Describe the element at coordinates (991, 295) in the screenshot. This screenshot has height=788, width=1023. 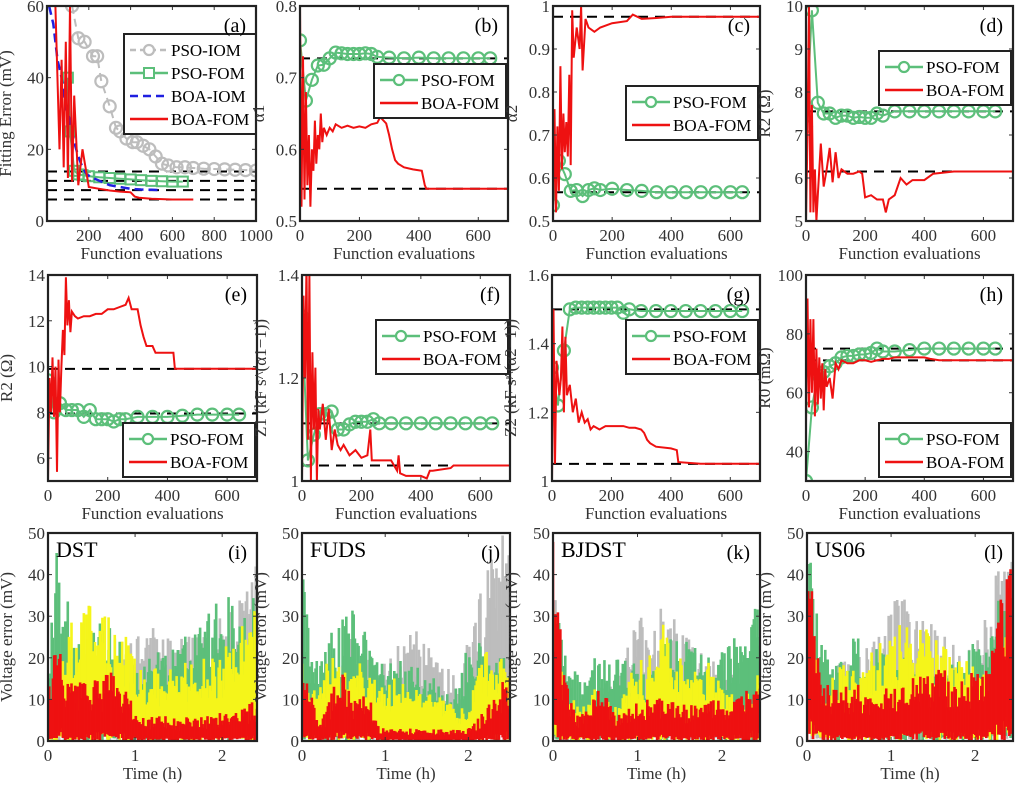
I see `panel-tag: (h)` at that location.